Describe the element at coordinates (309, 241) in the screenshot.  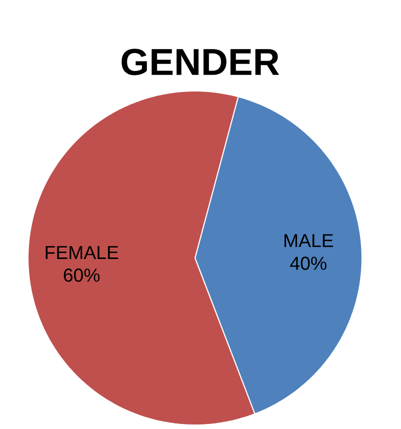
I see `slice-label: MALE` at that location.